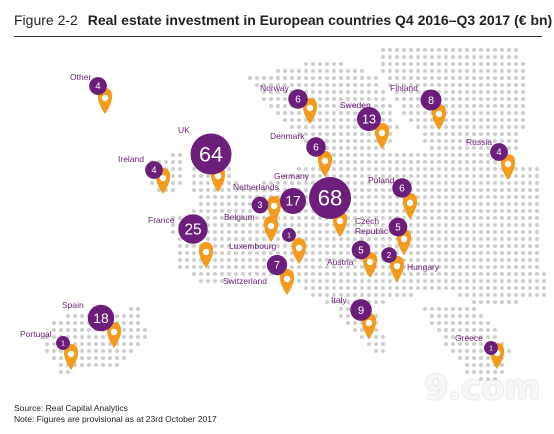 This screenshot has width=554, height=434. What do you see at coordinates (289, 103) in the screenshot?
I see `country-marker: 6 Norway` at bounding box center [289, 103].